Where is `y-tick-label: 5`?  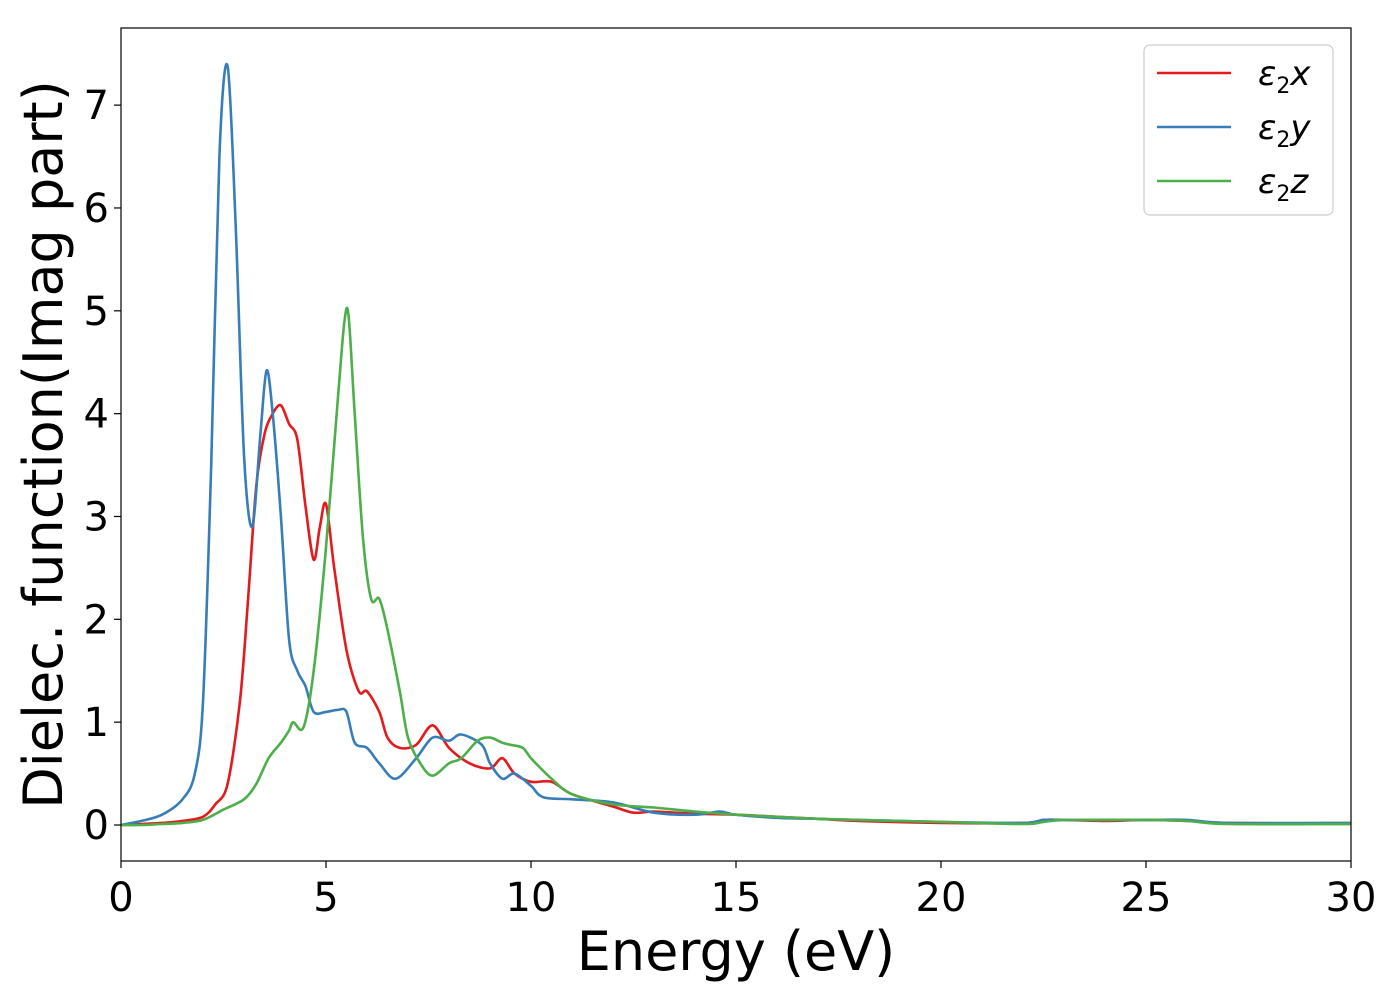 y-tick-label: 5 is located at coordinates (96, 312).